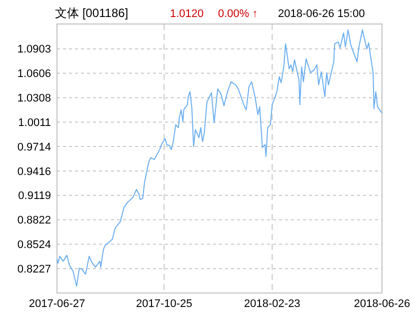  I want to click on y-tick-label: 0.8822, so click(34, 220).